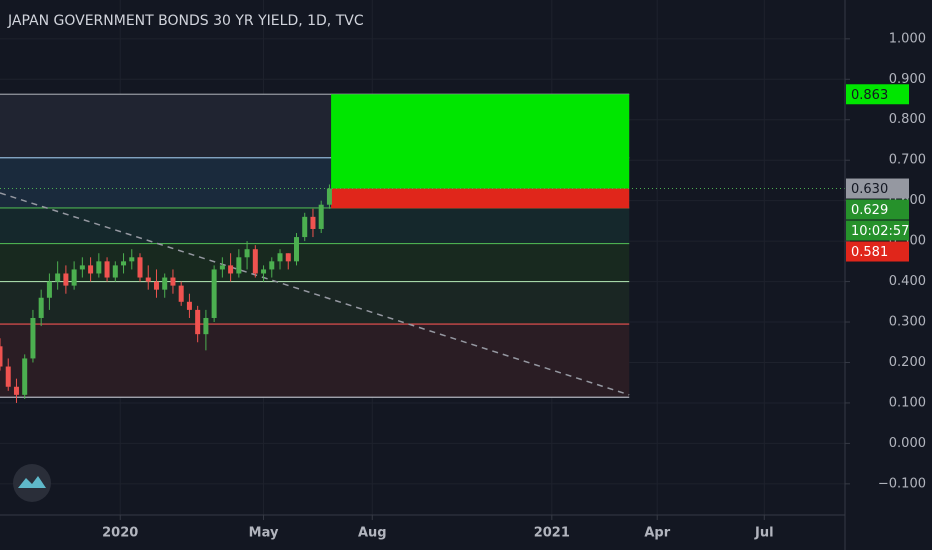 The height and width of the screenshot is (550, 932). I want to click on price-tag-label: 0.581, so click(869, 252).